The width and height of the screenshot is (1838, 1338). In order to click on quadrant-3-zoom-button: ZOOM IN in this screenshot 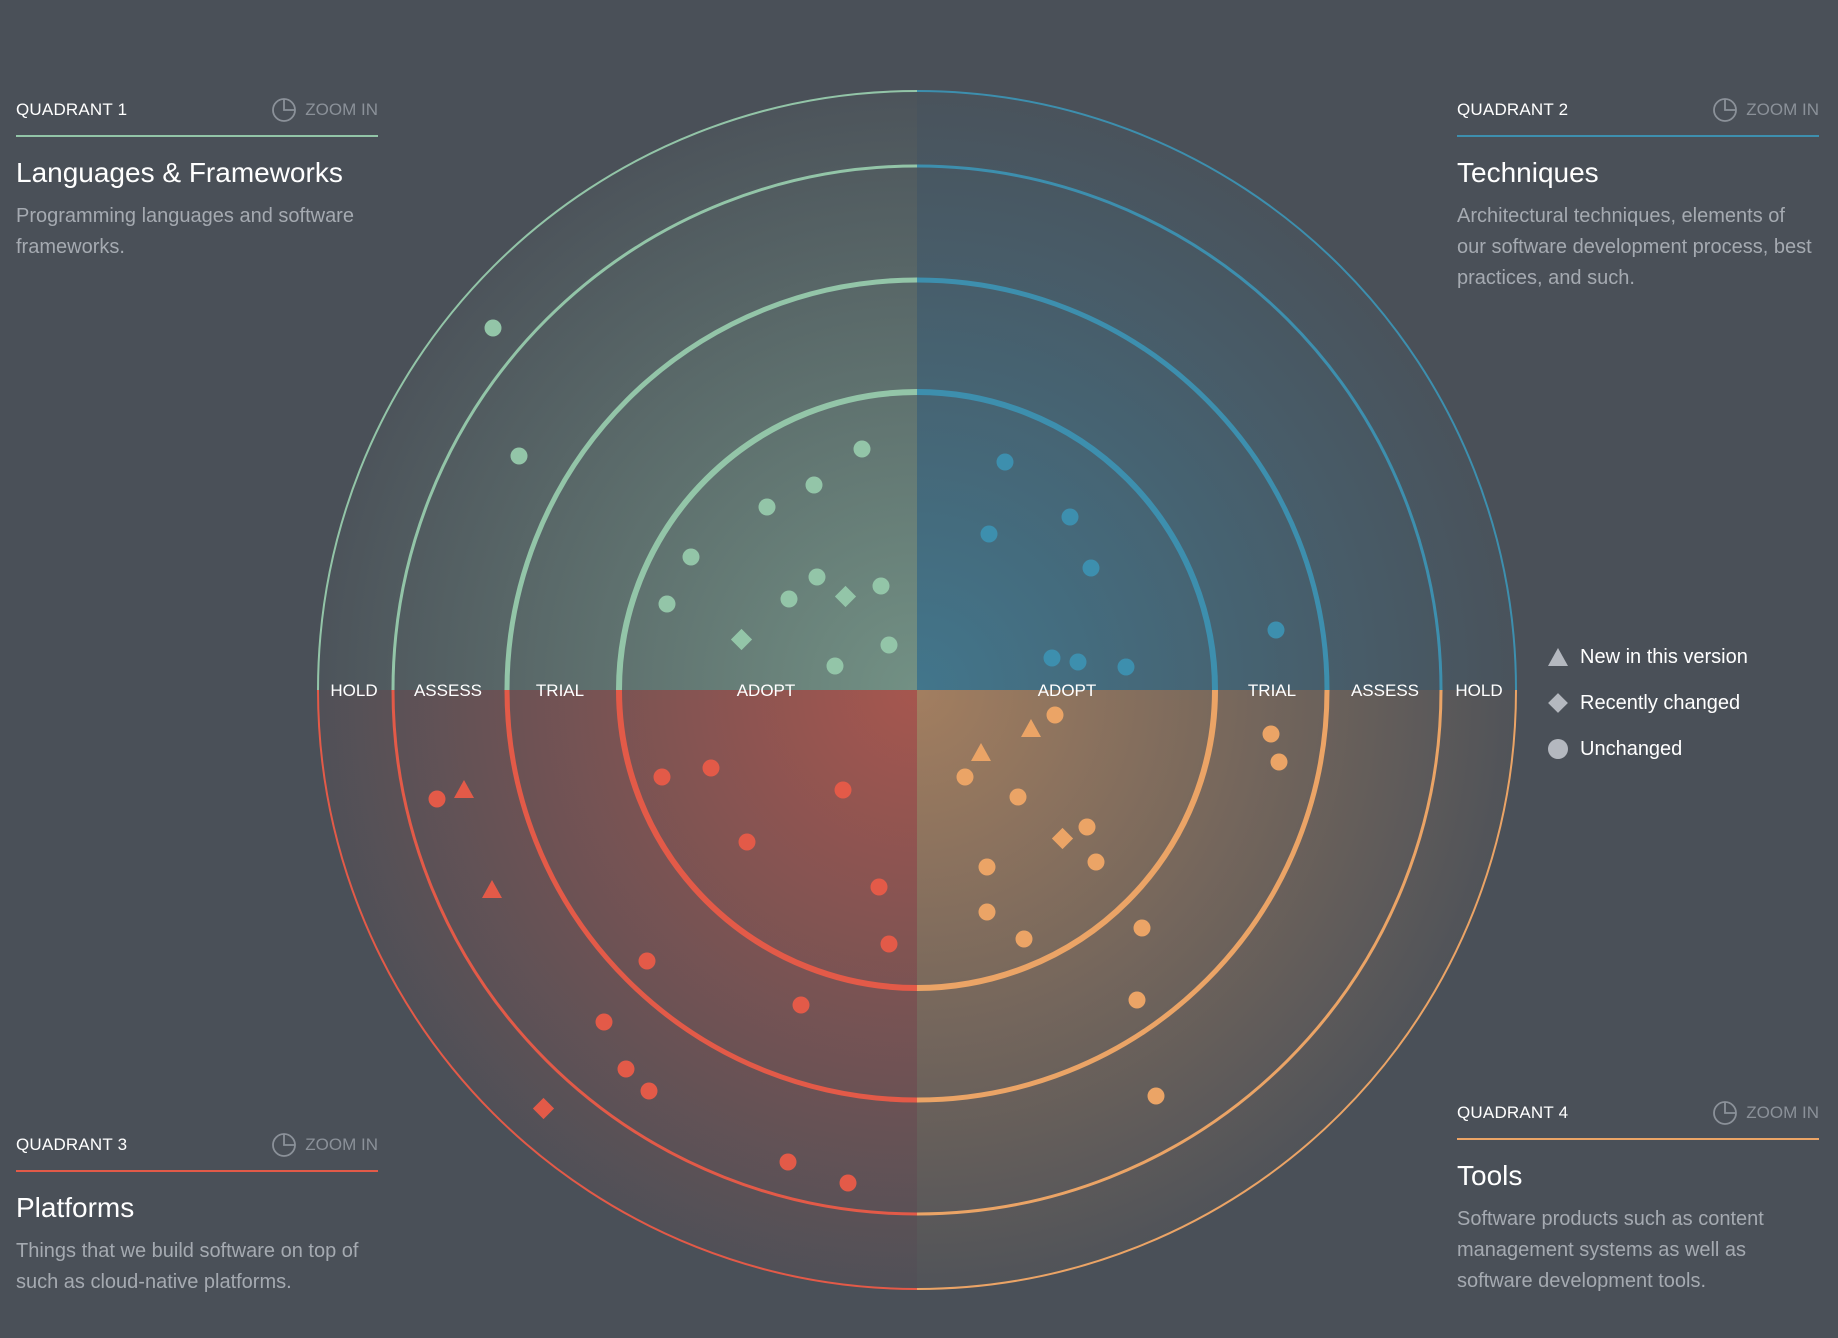, I will do `click(324, 1145)`.